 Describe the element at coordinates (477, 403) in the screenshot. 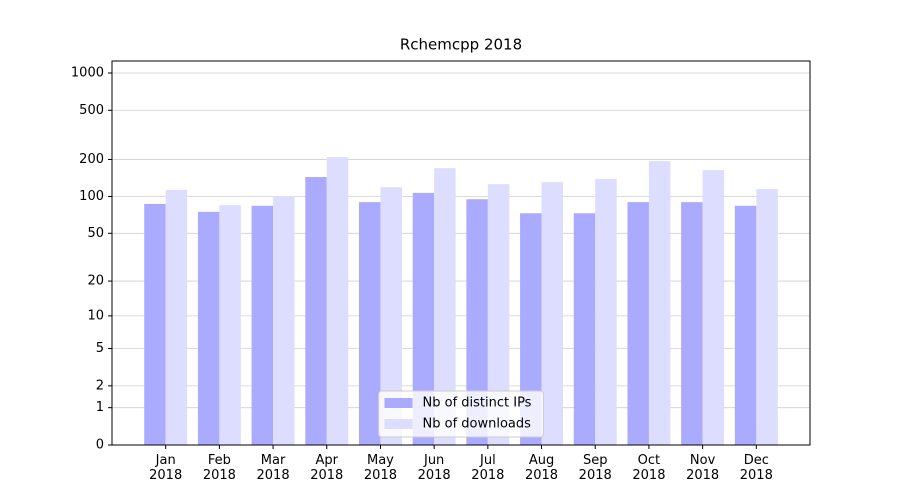

I see `legend-label: Nb of distinct IPs` at that location.